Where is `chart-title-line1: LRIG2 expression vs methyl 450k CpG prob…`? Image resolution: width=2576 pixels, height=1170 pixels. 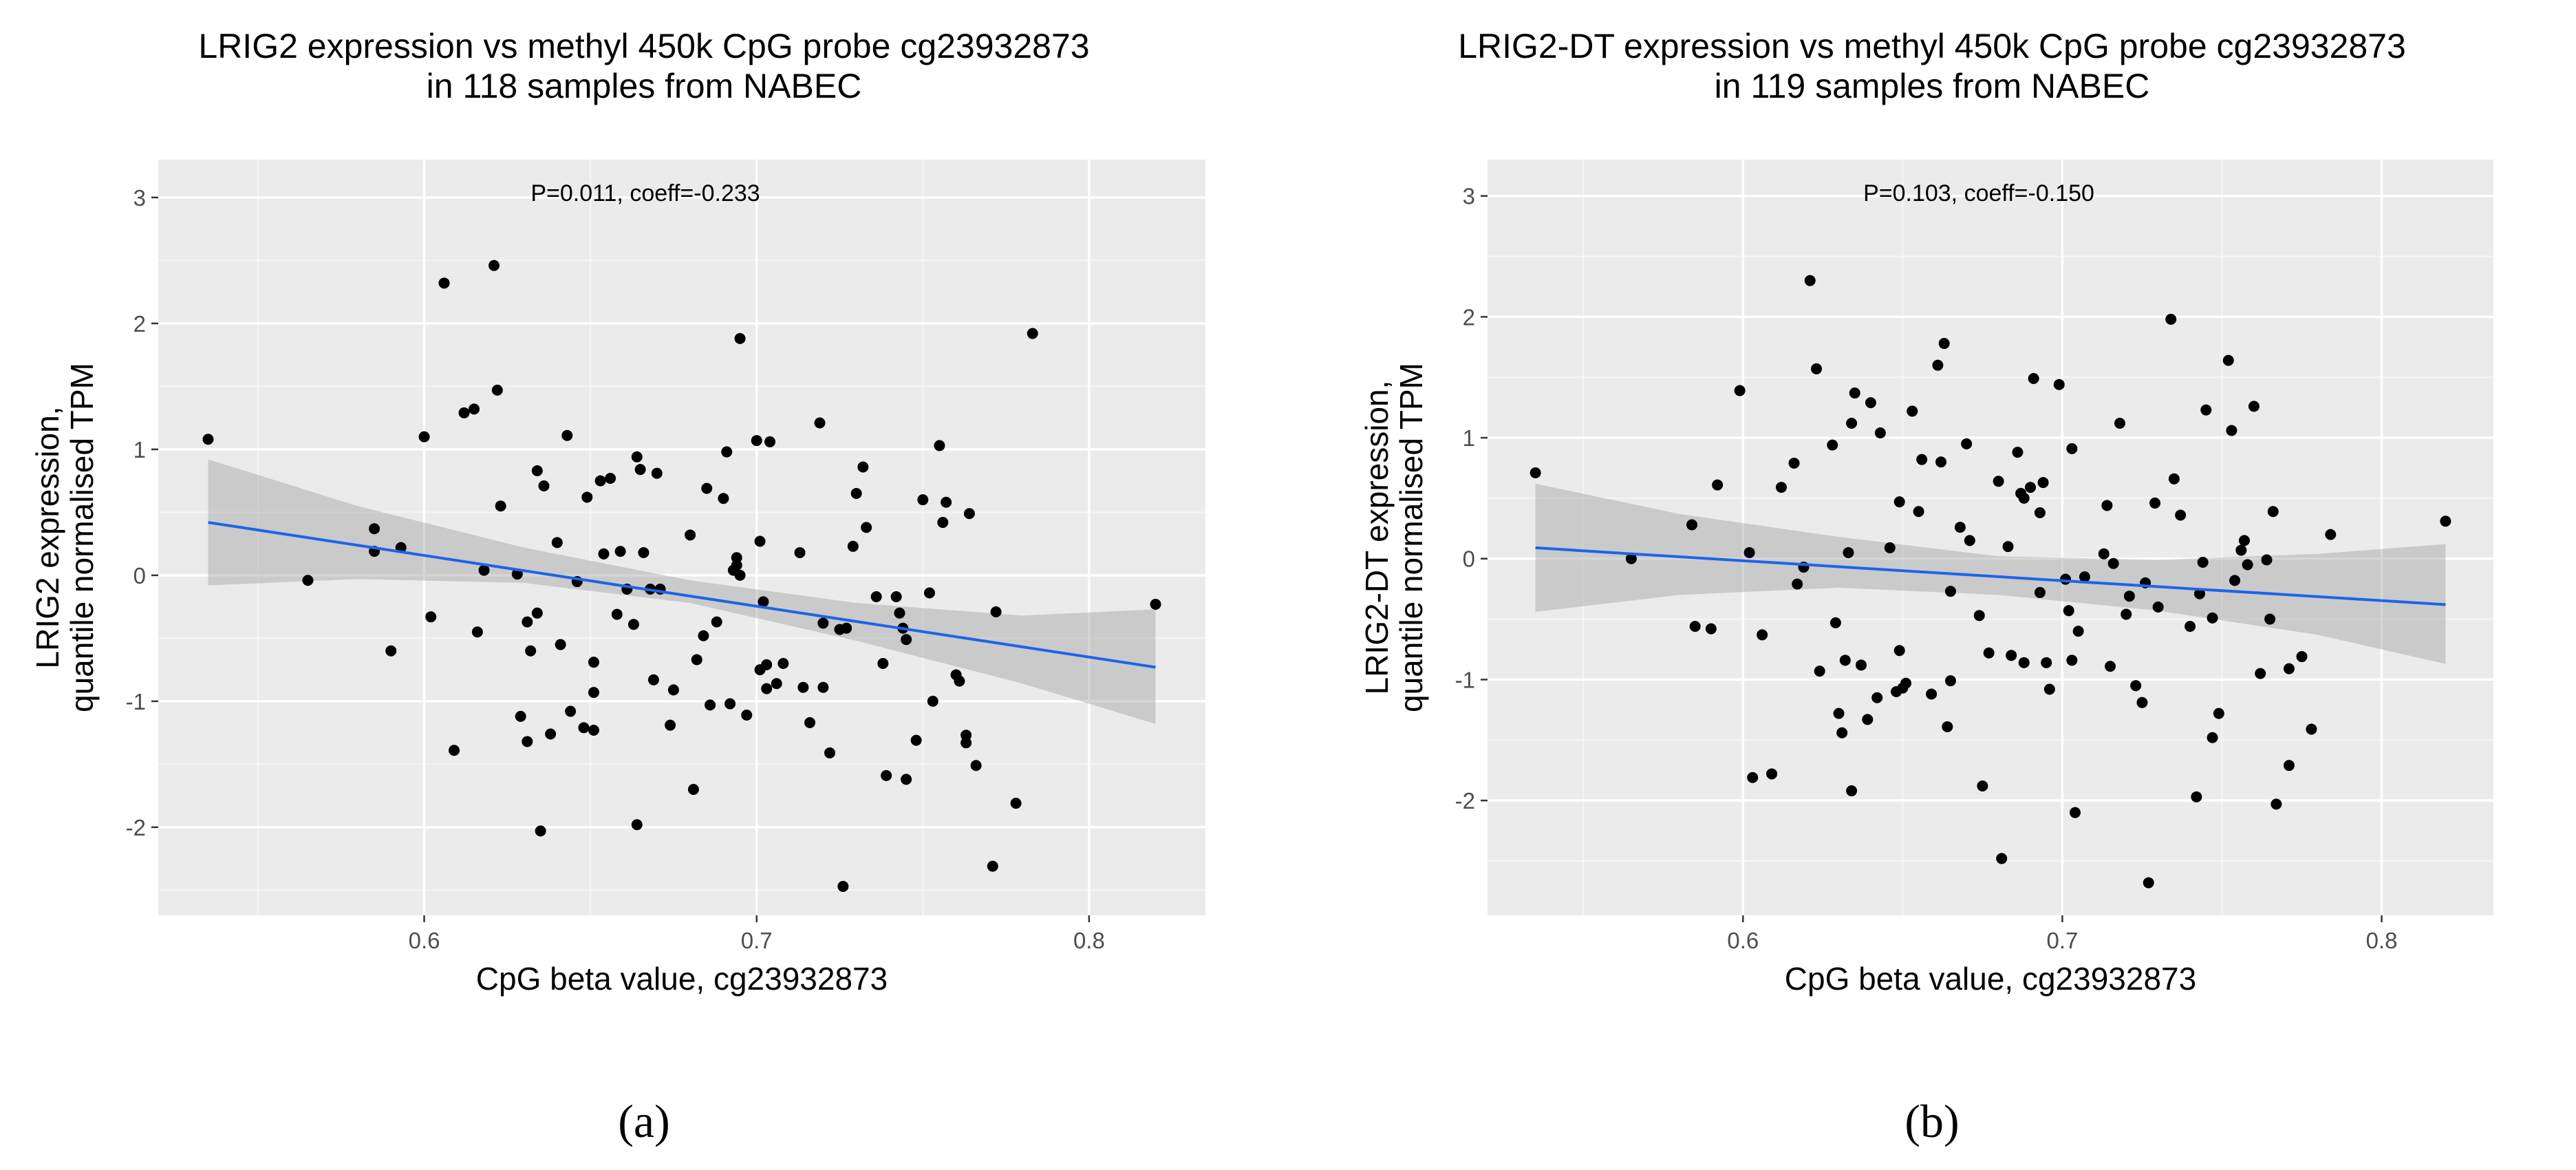 chart-title-line1: LRIG2 expression vs methyl 450k CpG prob… is located at coordinates (644, 46).